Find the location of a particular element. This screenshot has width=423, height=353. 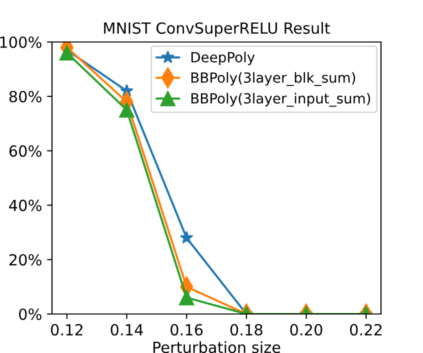

x-axis-title: Perturbation size is located at coordinates (216, 347).